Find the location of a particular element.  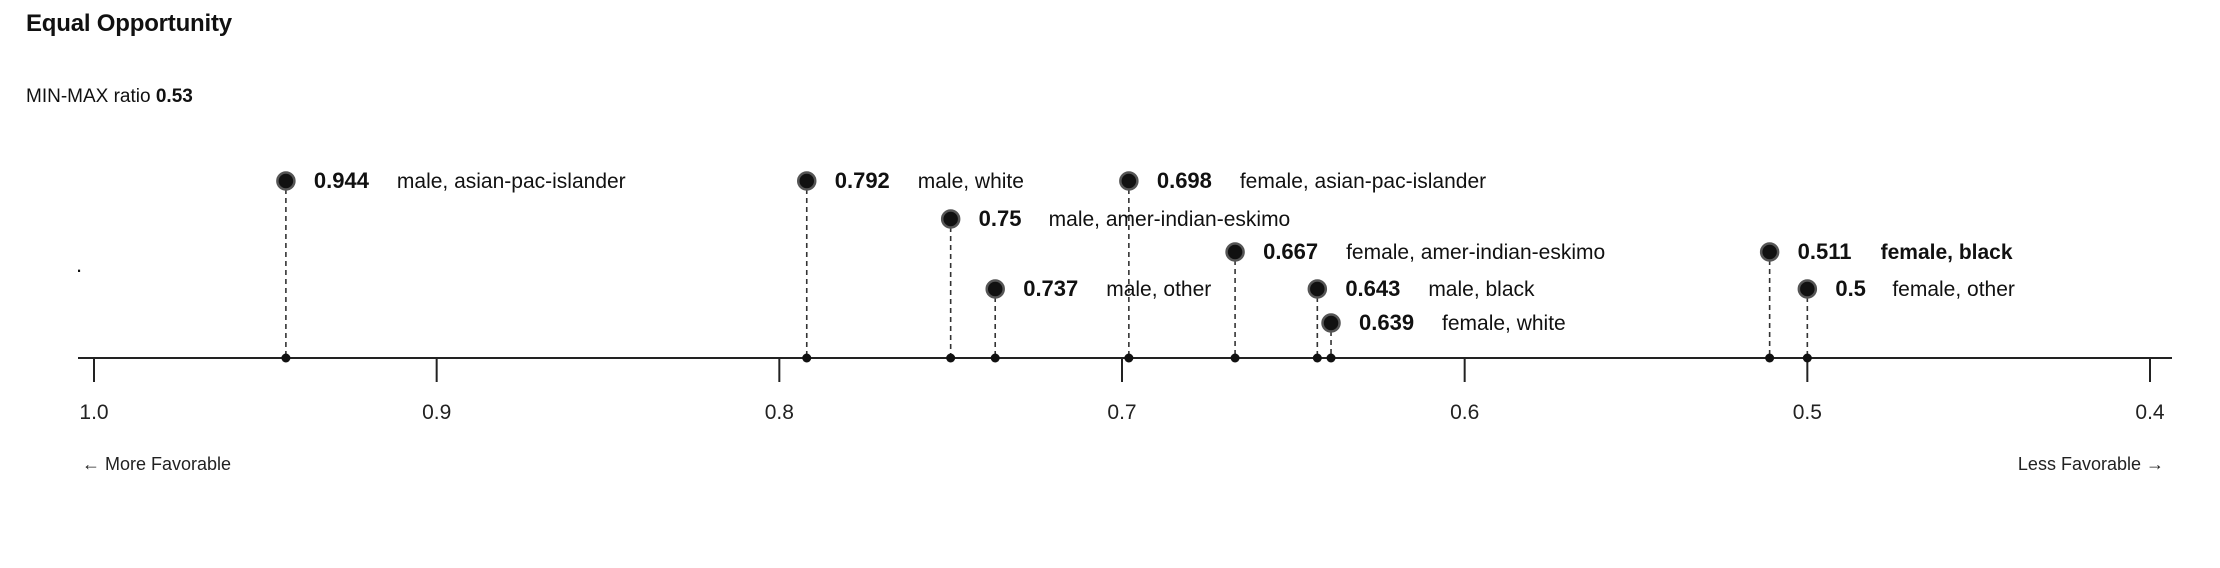

x-tick-label: 1.0 is located at coordinates (93, 412).